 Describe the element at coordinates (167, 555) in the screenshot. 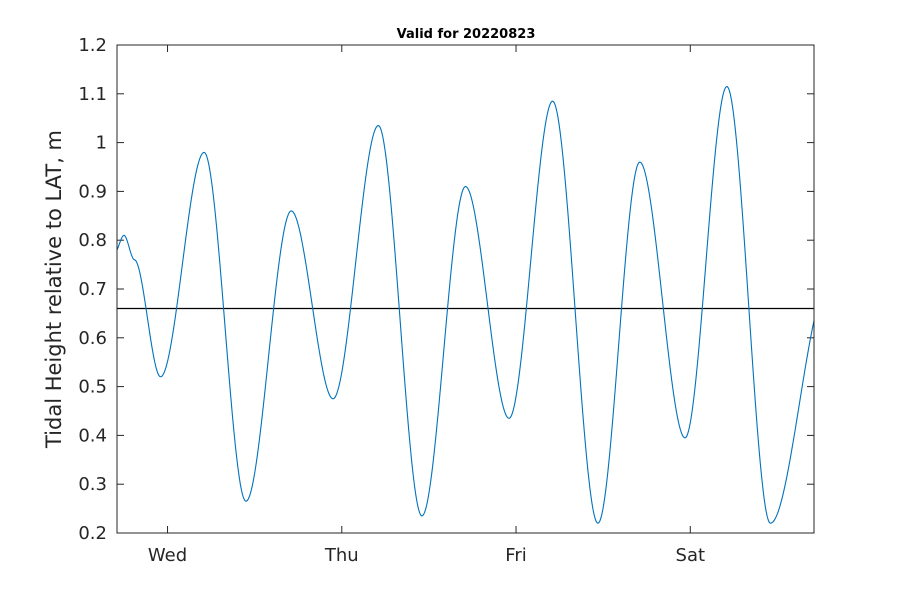

I see `x-tick-label: Wed` at that location.